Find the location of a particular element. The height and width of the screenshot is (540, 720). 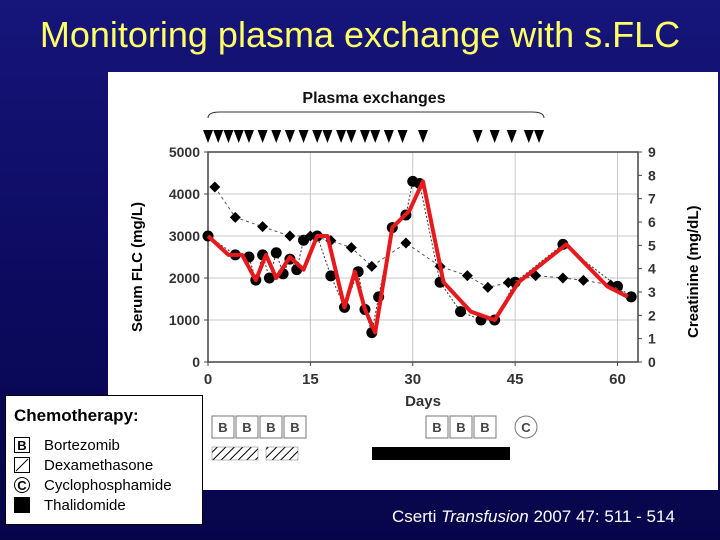

legend-item-thalidomide: Thalidomide is located at coordinates (70, 505).